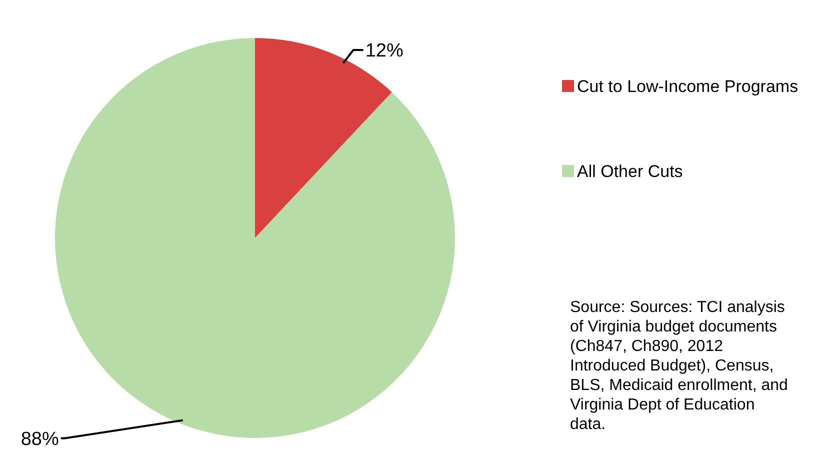  Describe the element at coordinates (39, 439) in the screenshot. I see `data-label: 88%` at that location.